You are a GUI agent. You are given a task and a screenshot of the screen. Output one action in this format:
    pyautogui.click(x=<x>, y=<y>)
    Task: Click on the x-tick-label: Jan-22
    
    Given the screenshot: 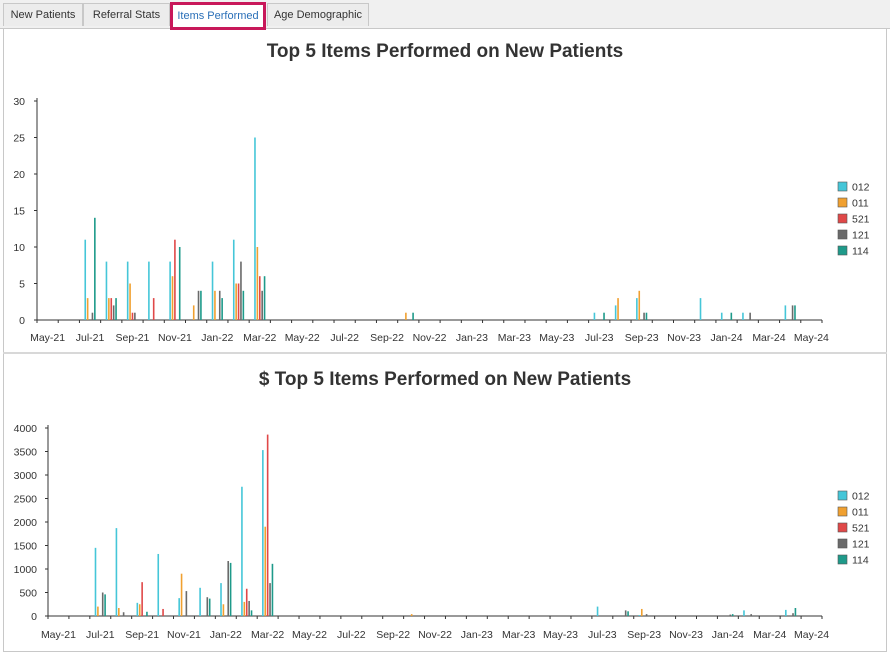 What is the action you would take?
    pyautogui.click(x=226, y=635)
    